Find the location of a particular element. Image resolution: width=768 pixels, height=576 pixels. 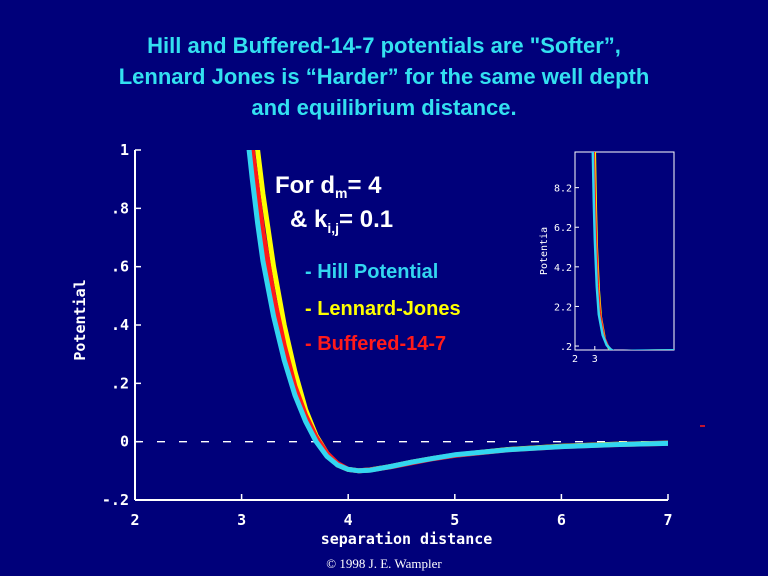

x-tick-label: 3 is located at coordinates (241, 520).